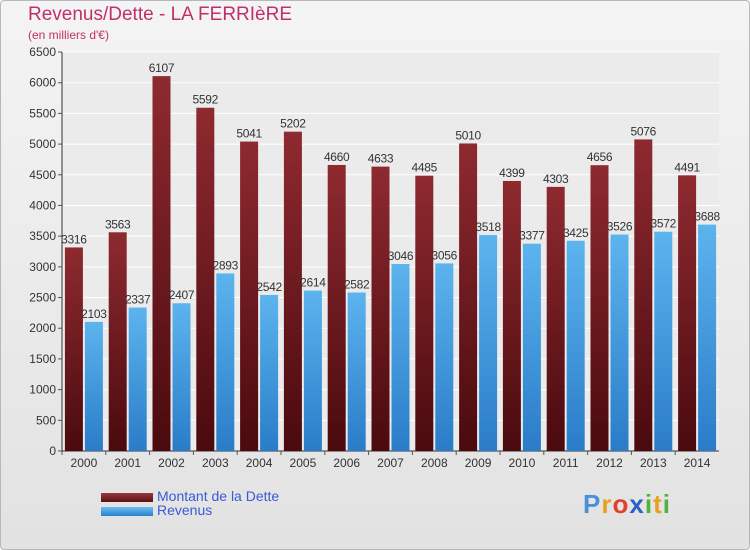 The image size is (750, 550). Describe the element at coordinates (42, 359) in the screenshot. I see `y-tick-label: 1500` at that location.